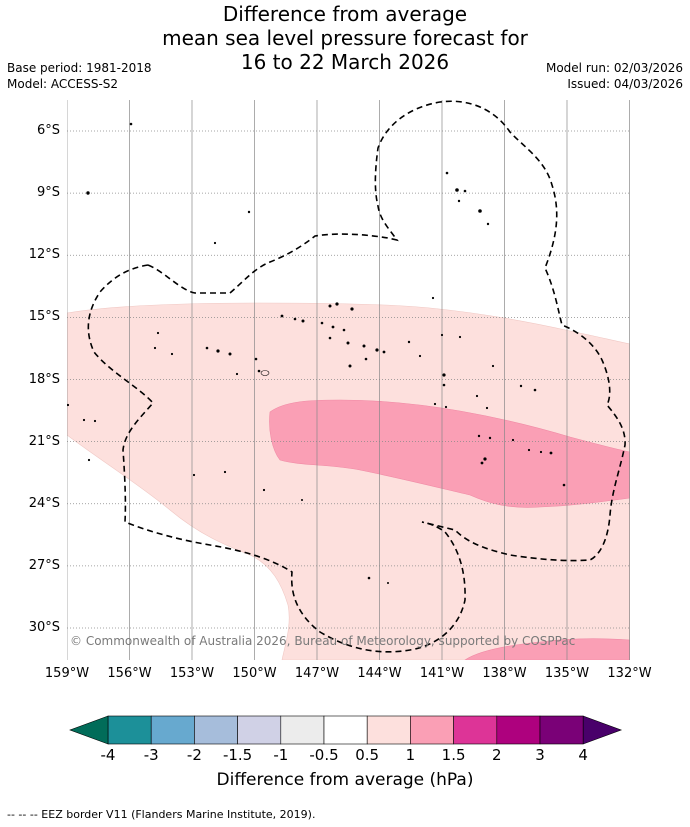 This screenshot has height=827, width=690. What do you see at coordinates (345, 62) in the screenshot?
I see `title-line-3: 16 to 22 March 2026` at bounding box center [345, 62].